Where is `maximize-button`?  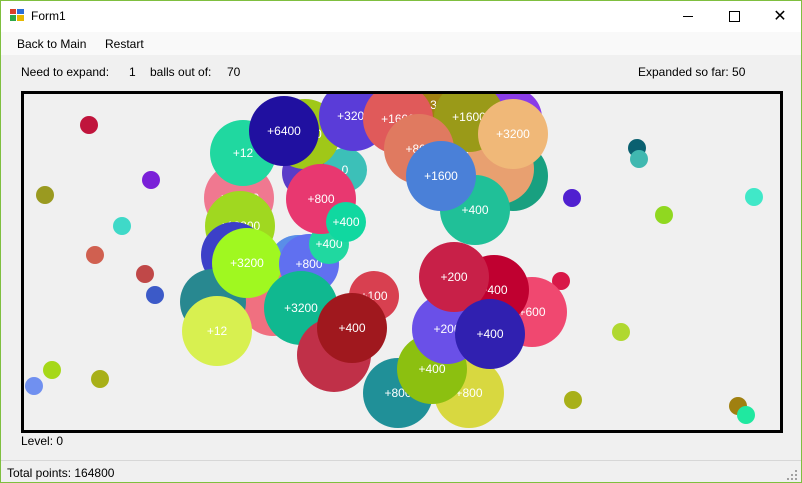 maximize-button is located at coordinates (734, 16).